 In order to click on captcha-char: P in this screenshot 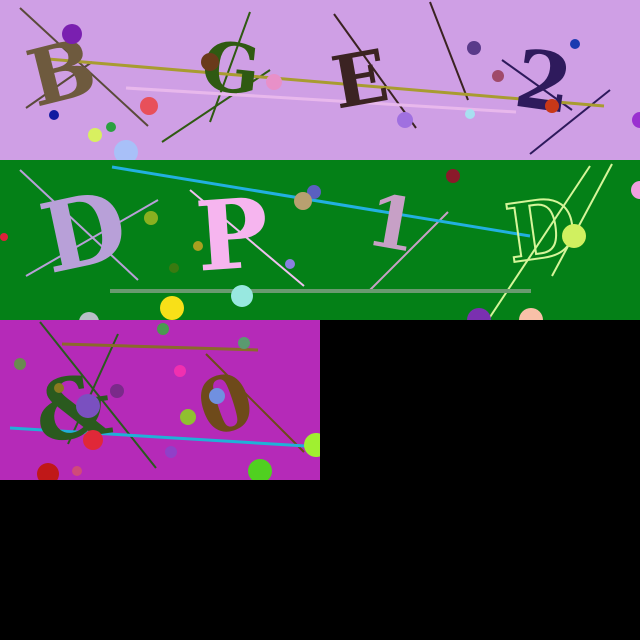, I will do `click(232, 235)`.